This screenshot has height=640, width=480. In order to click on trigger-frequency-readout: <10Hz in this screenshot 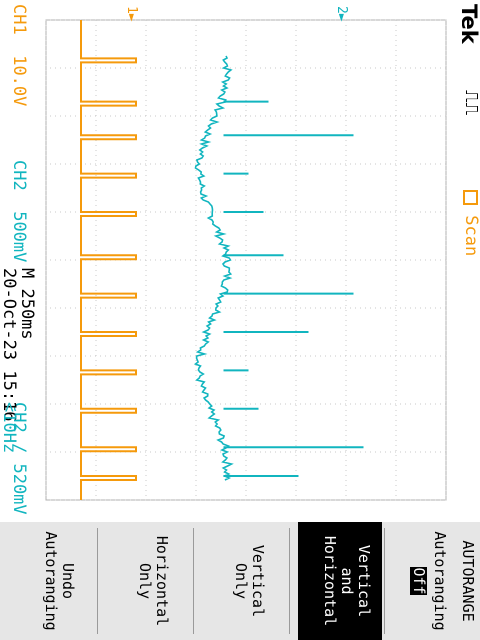, I will do `click(9, 428)`.